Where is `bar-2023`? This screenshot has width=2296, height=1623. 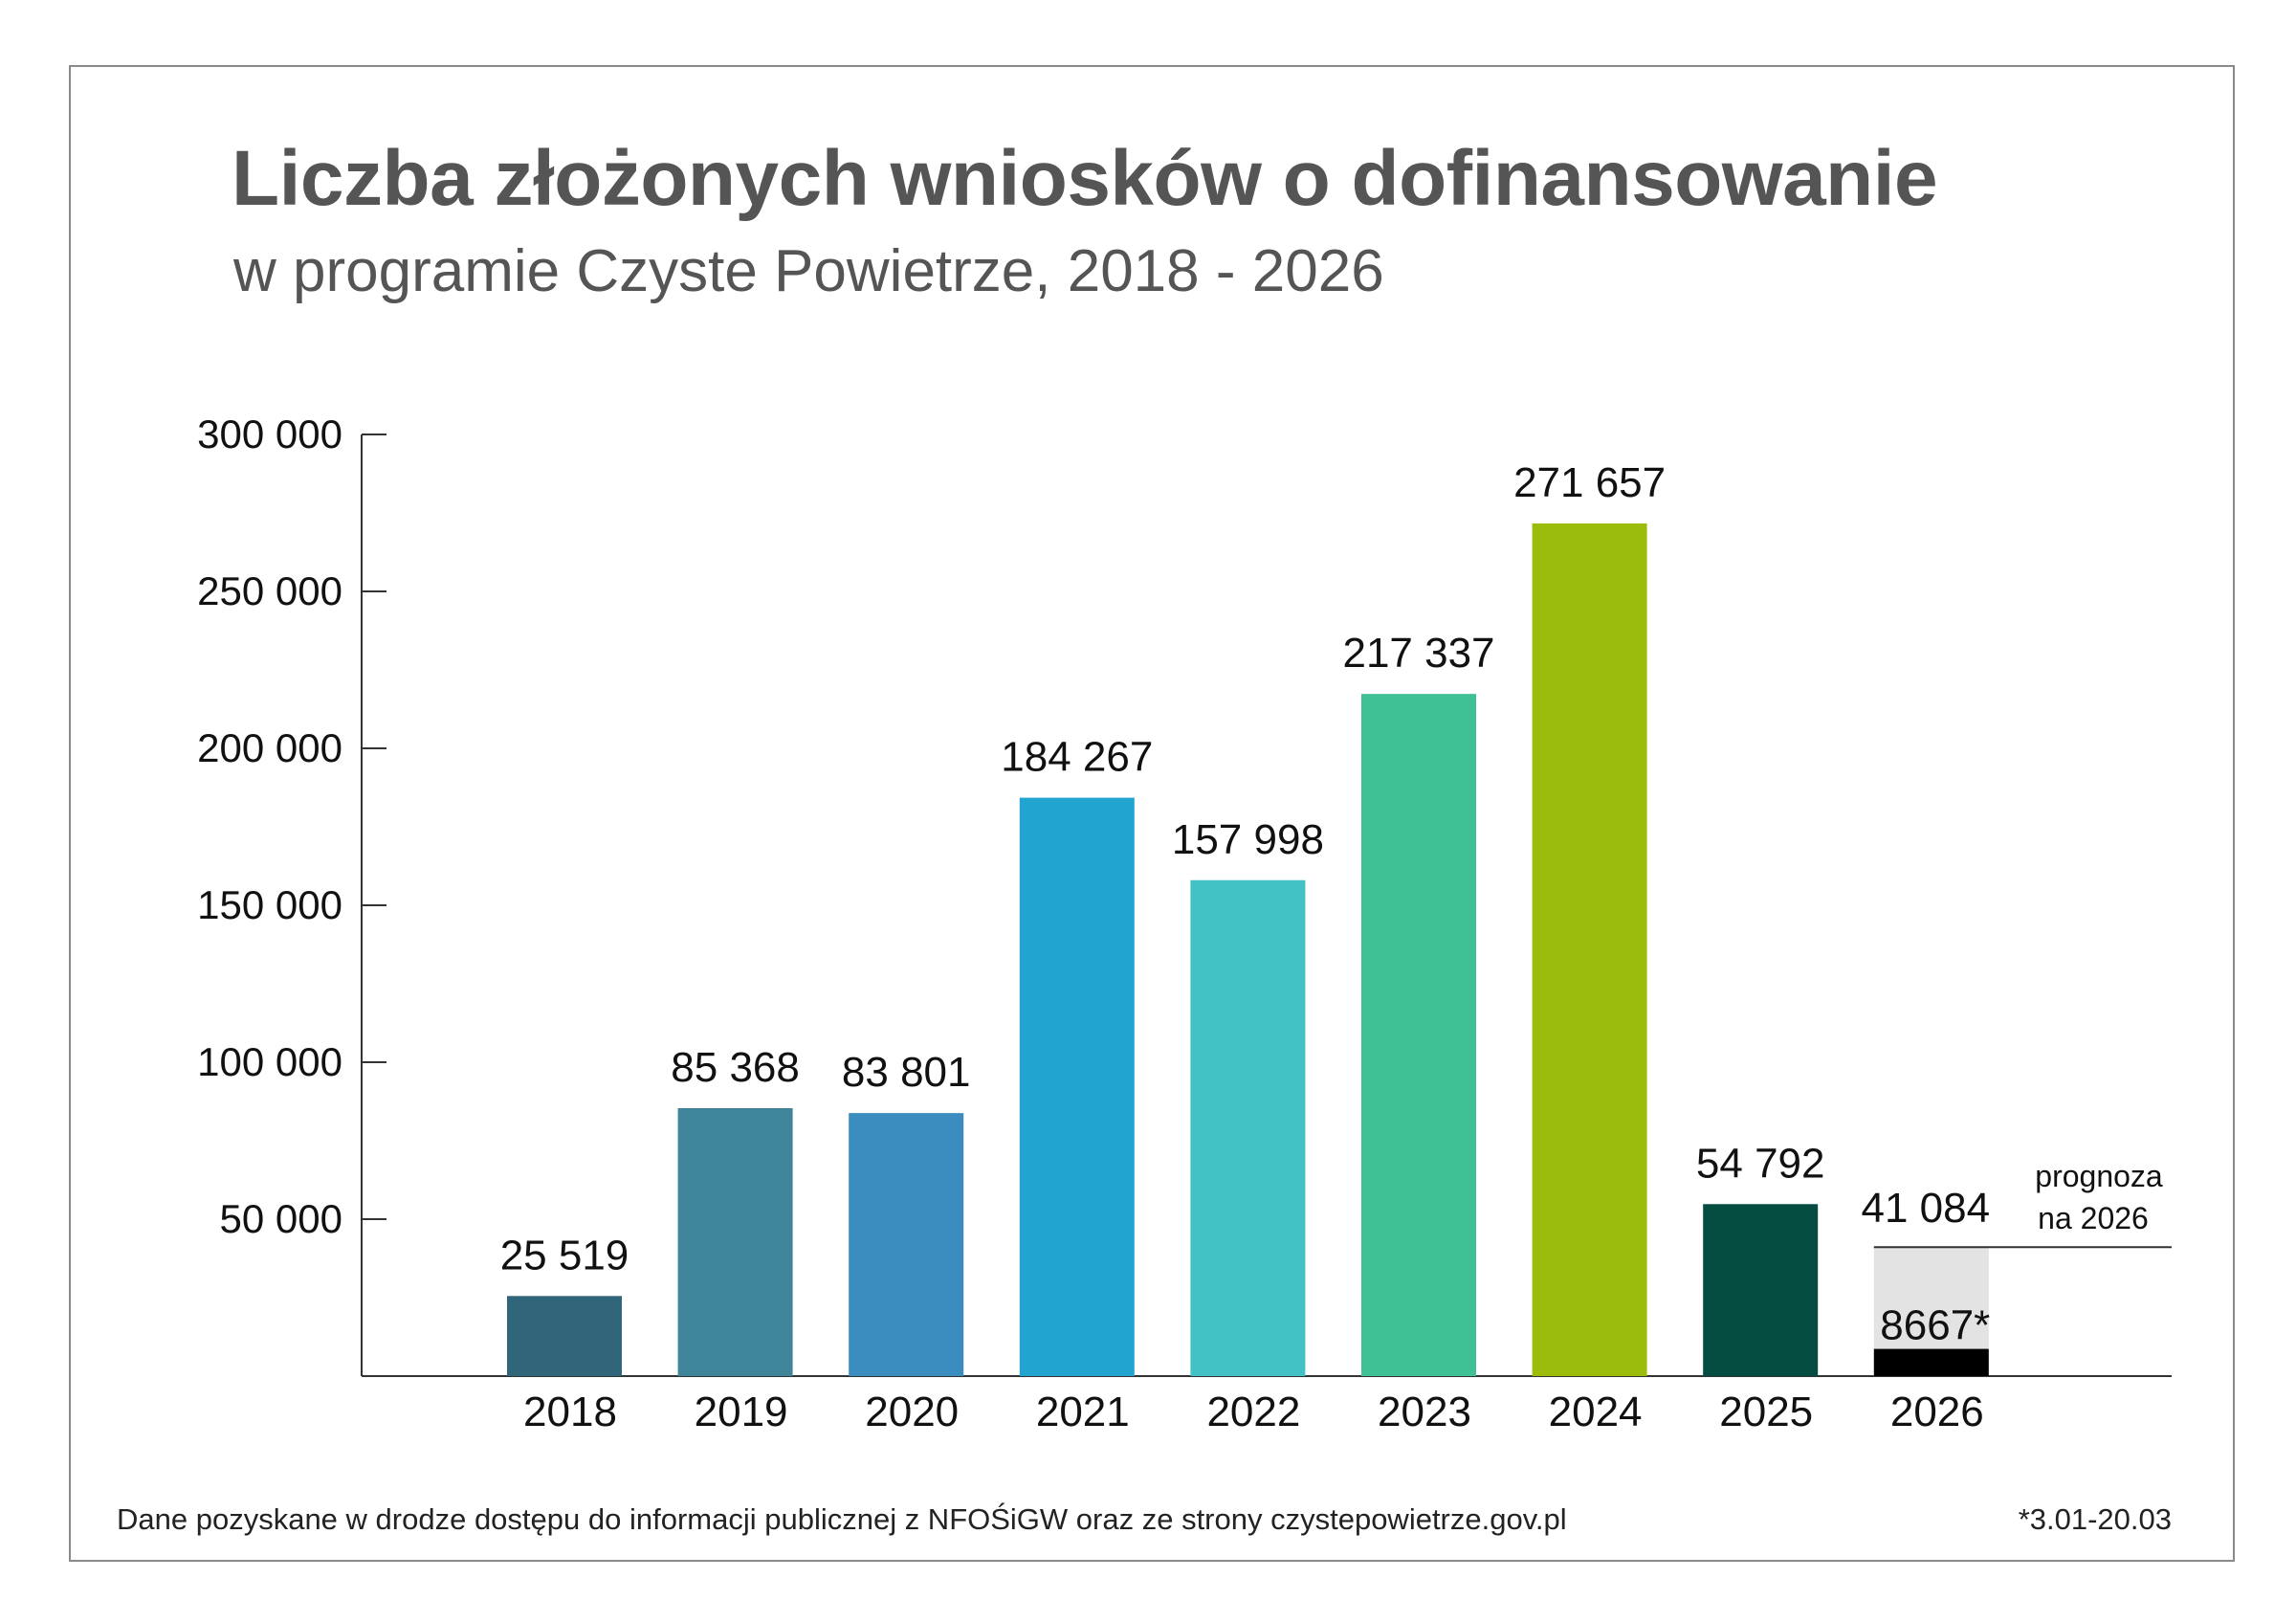
bar-2023 is located at coordinates (1418, 1035).